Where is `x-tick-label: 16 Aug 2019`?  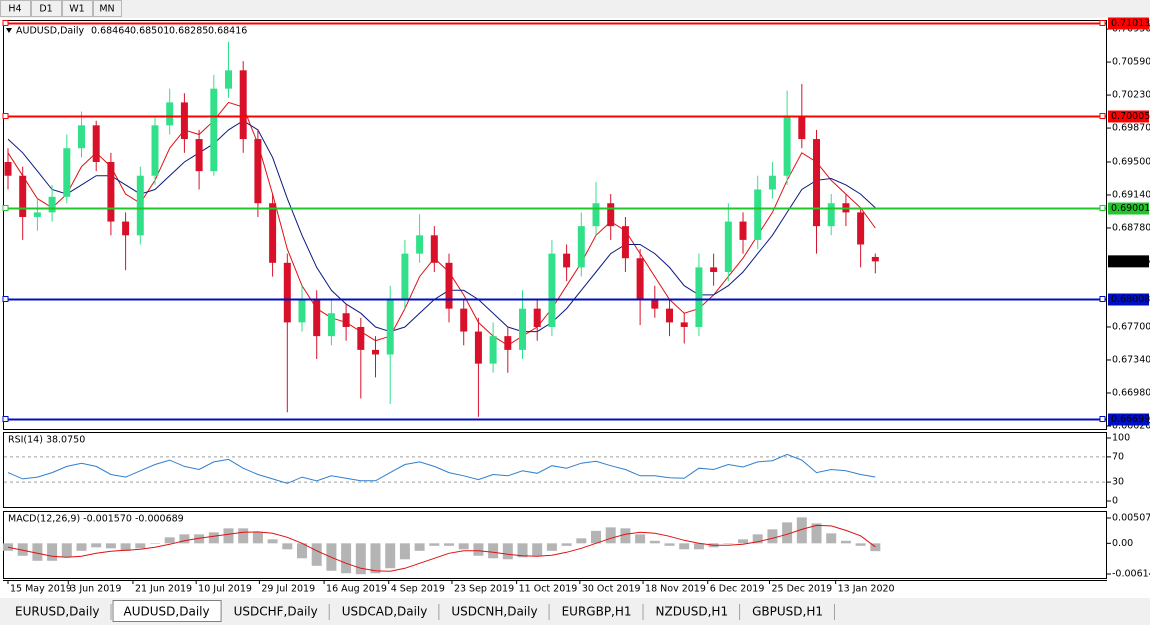 x-tick-label: 16 Aug 2019 is located at coordinates (356, 589).